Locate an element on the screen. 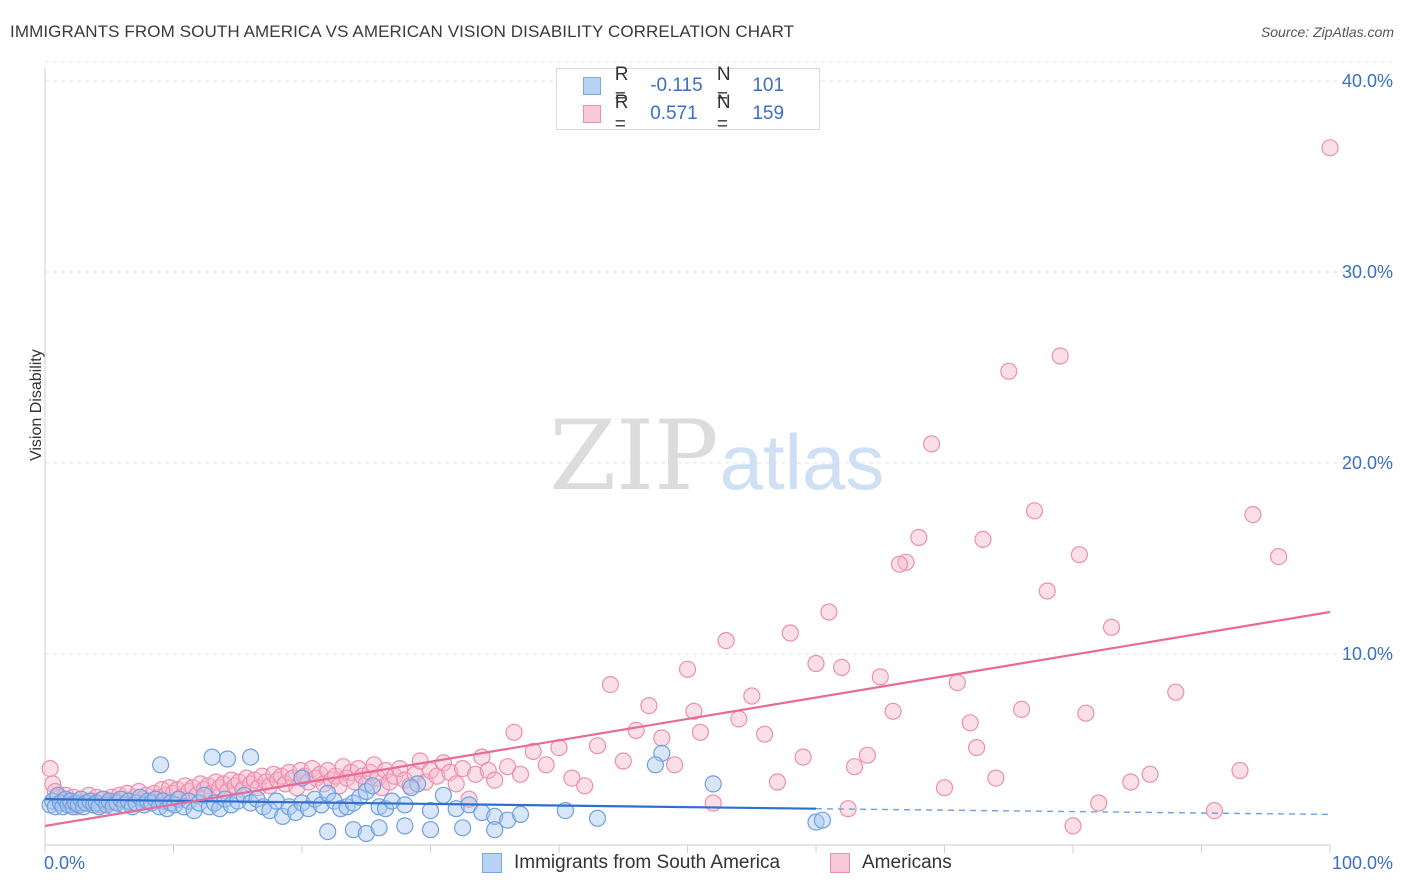 This screenshot has height=892, width=1406. legend-swatch-pink is located at coordinates (592, 114).